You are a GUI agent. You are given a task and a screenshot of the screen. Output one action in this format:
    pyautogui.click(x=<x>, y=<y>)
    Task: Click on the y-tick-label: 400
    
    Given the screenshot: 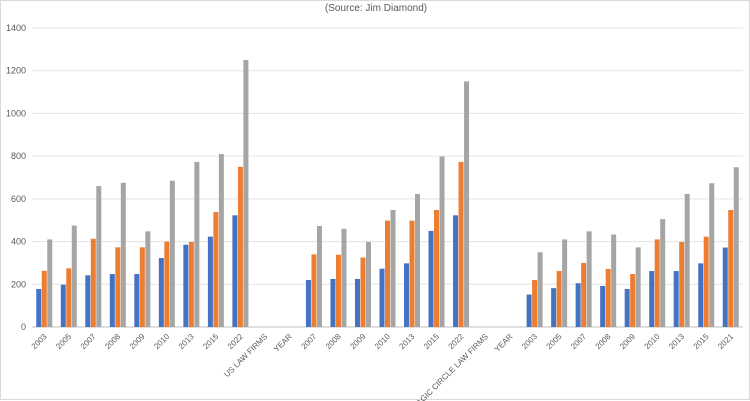 What is the action you would take?
    pyautogui.click(x=18, y=242)
    